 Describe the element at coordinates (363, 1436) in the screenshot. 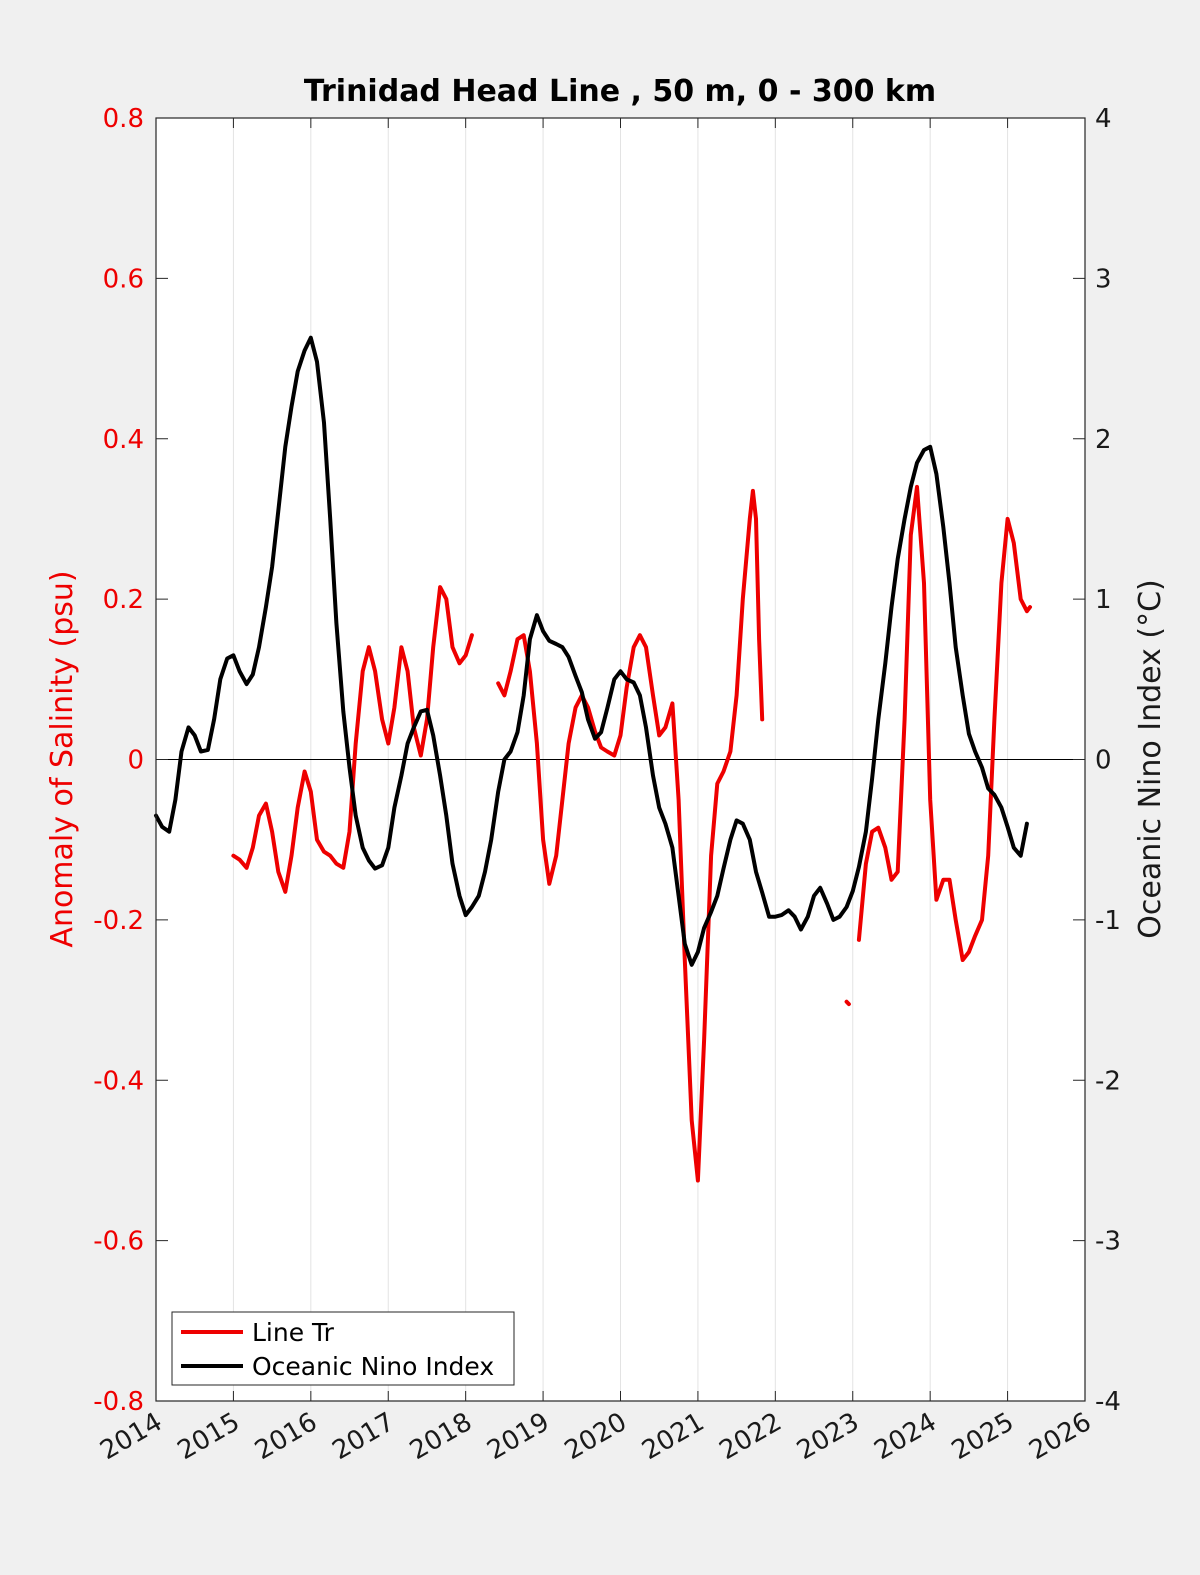

I see `x-tick-label: 2017` at that location.